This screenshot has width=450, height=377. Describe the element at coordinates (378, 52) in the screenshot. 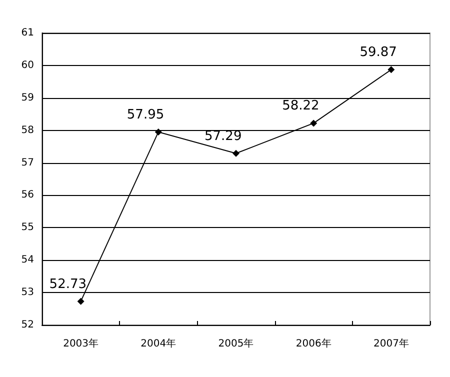

I see `data-label: 59.87` at that location.